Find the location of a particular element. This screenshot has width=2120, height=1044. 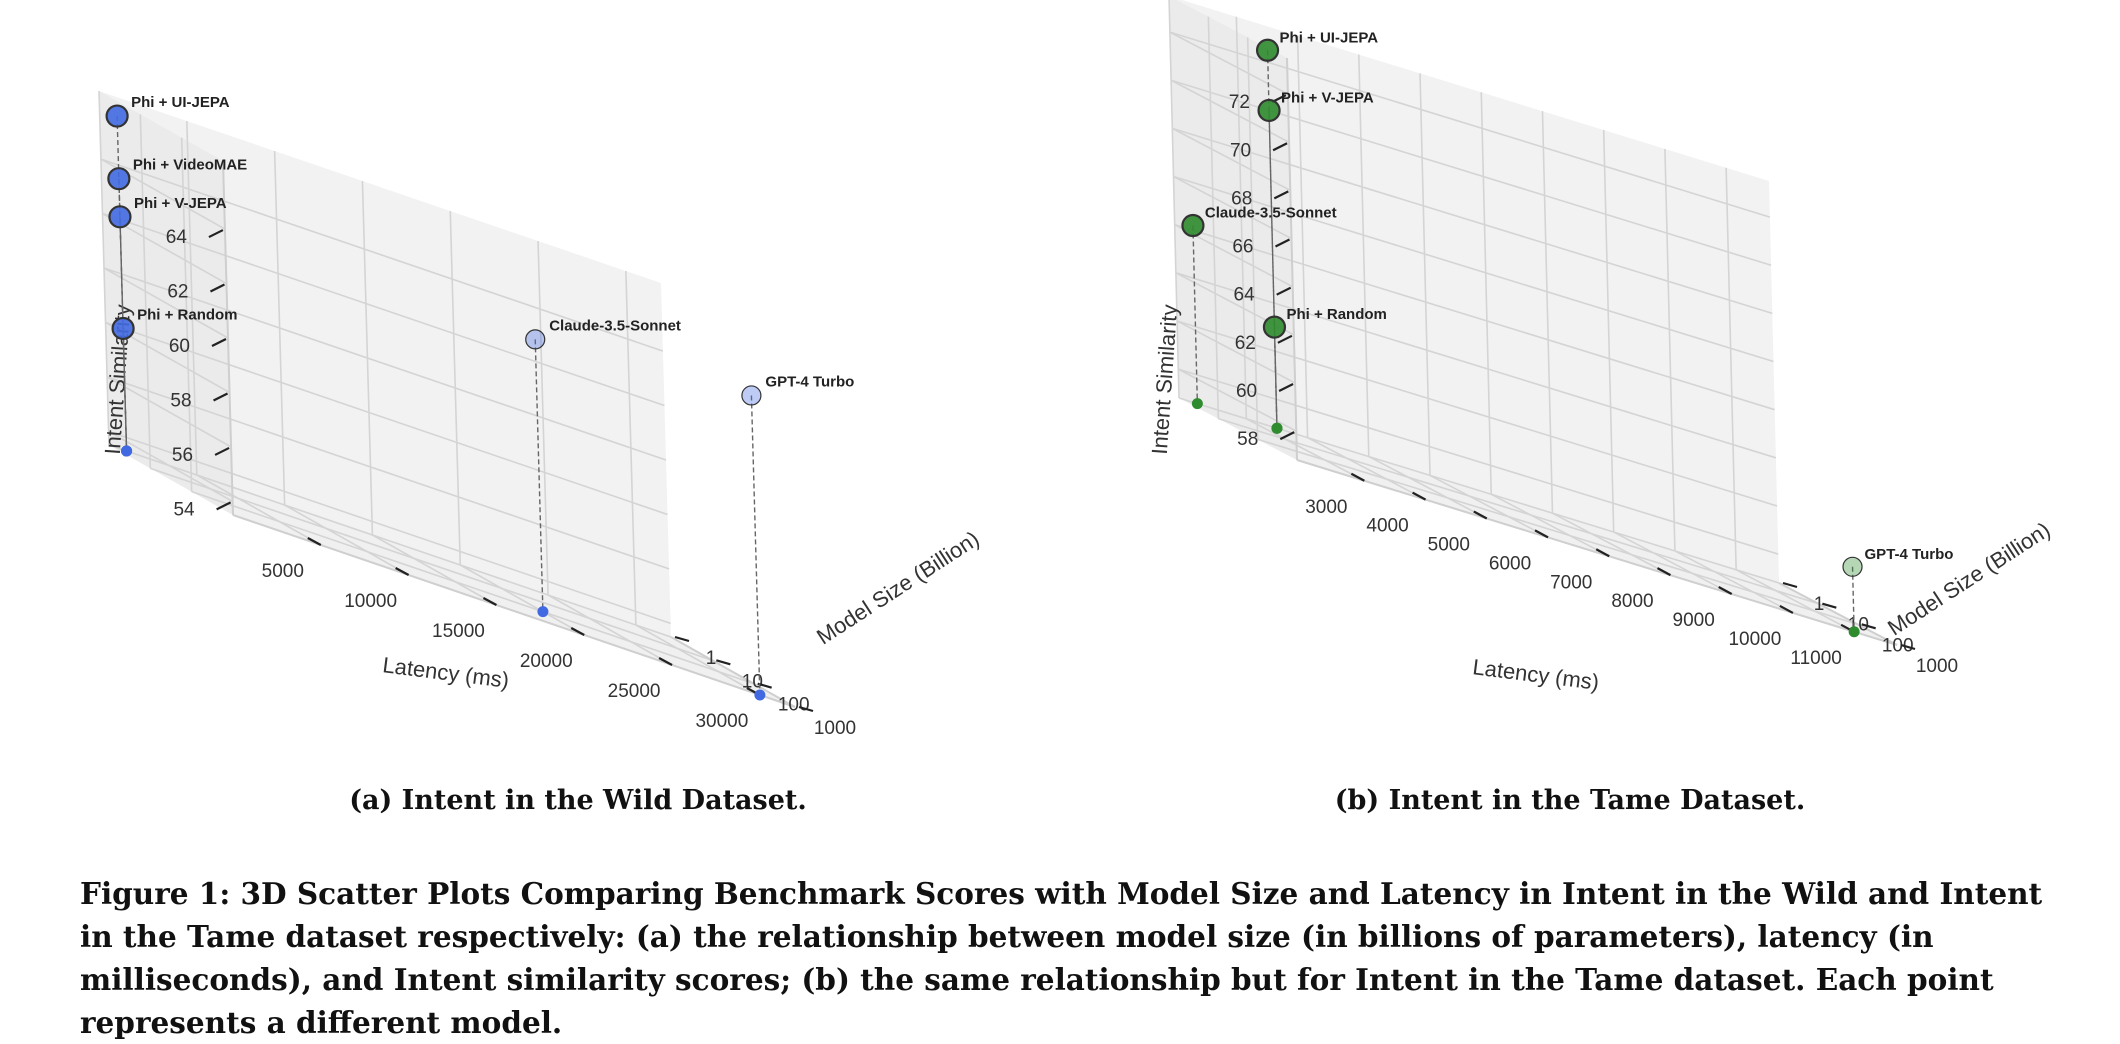

z-tick-label: 58 is located at coordinates (1247, 439).